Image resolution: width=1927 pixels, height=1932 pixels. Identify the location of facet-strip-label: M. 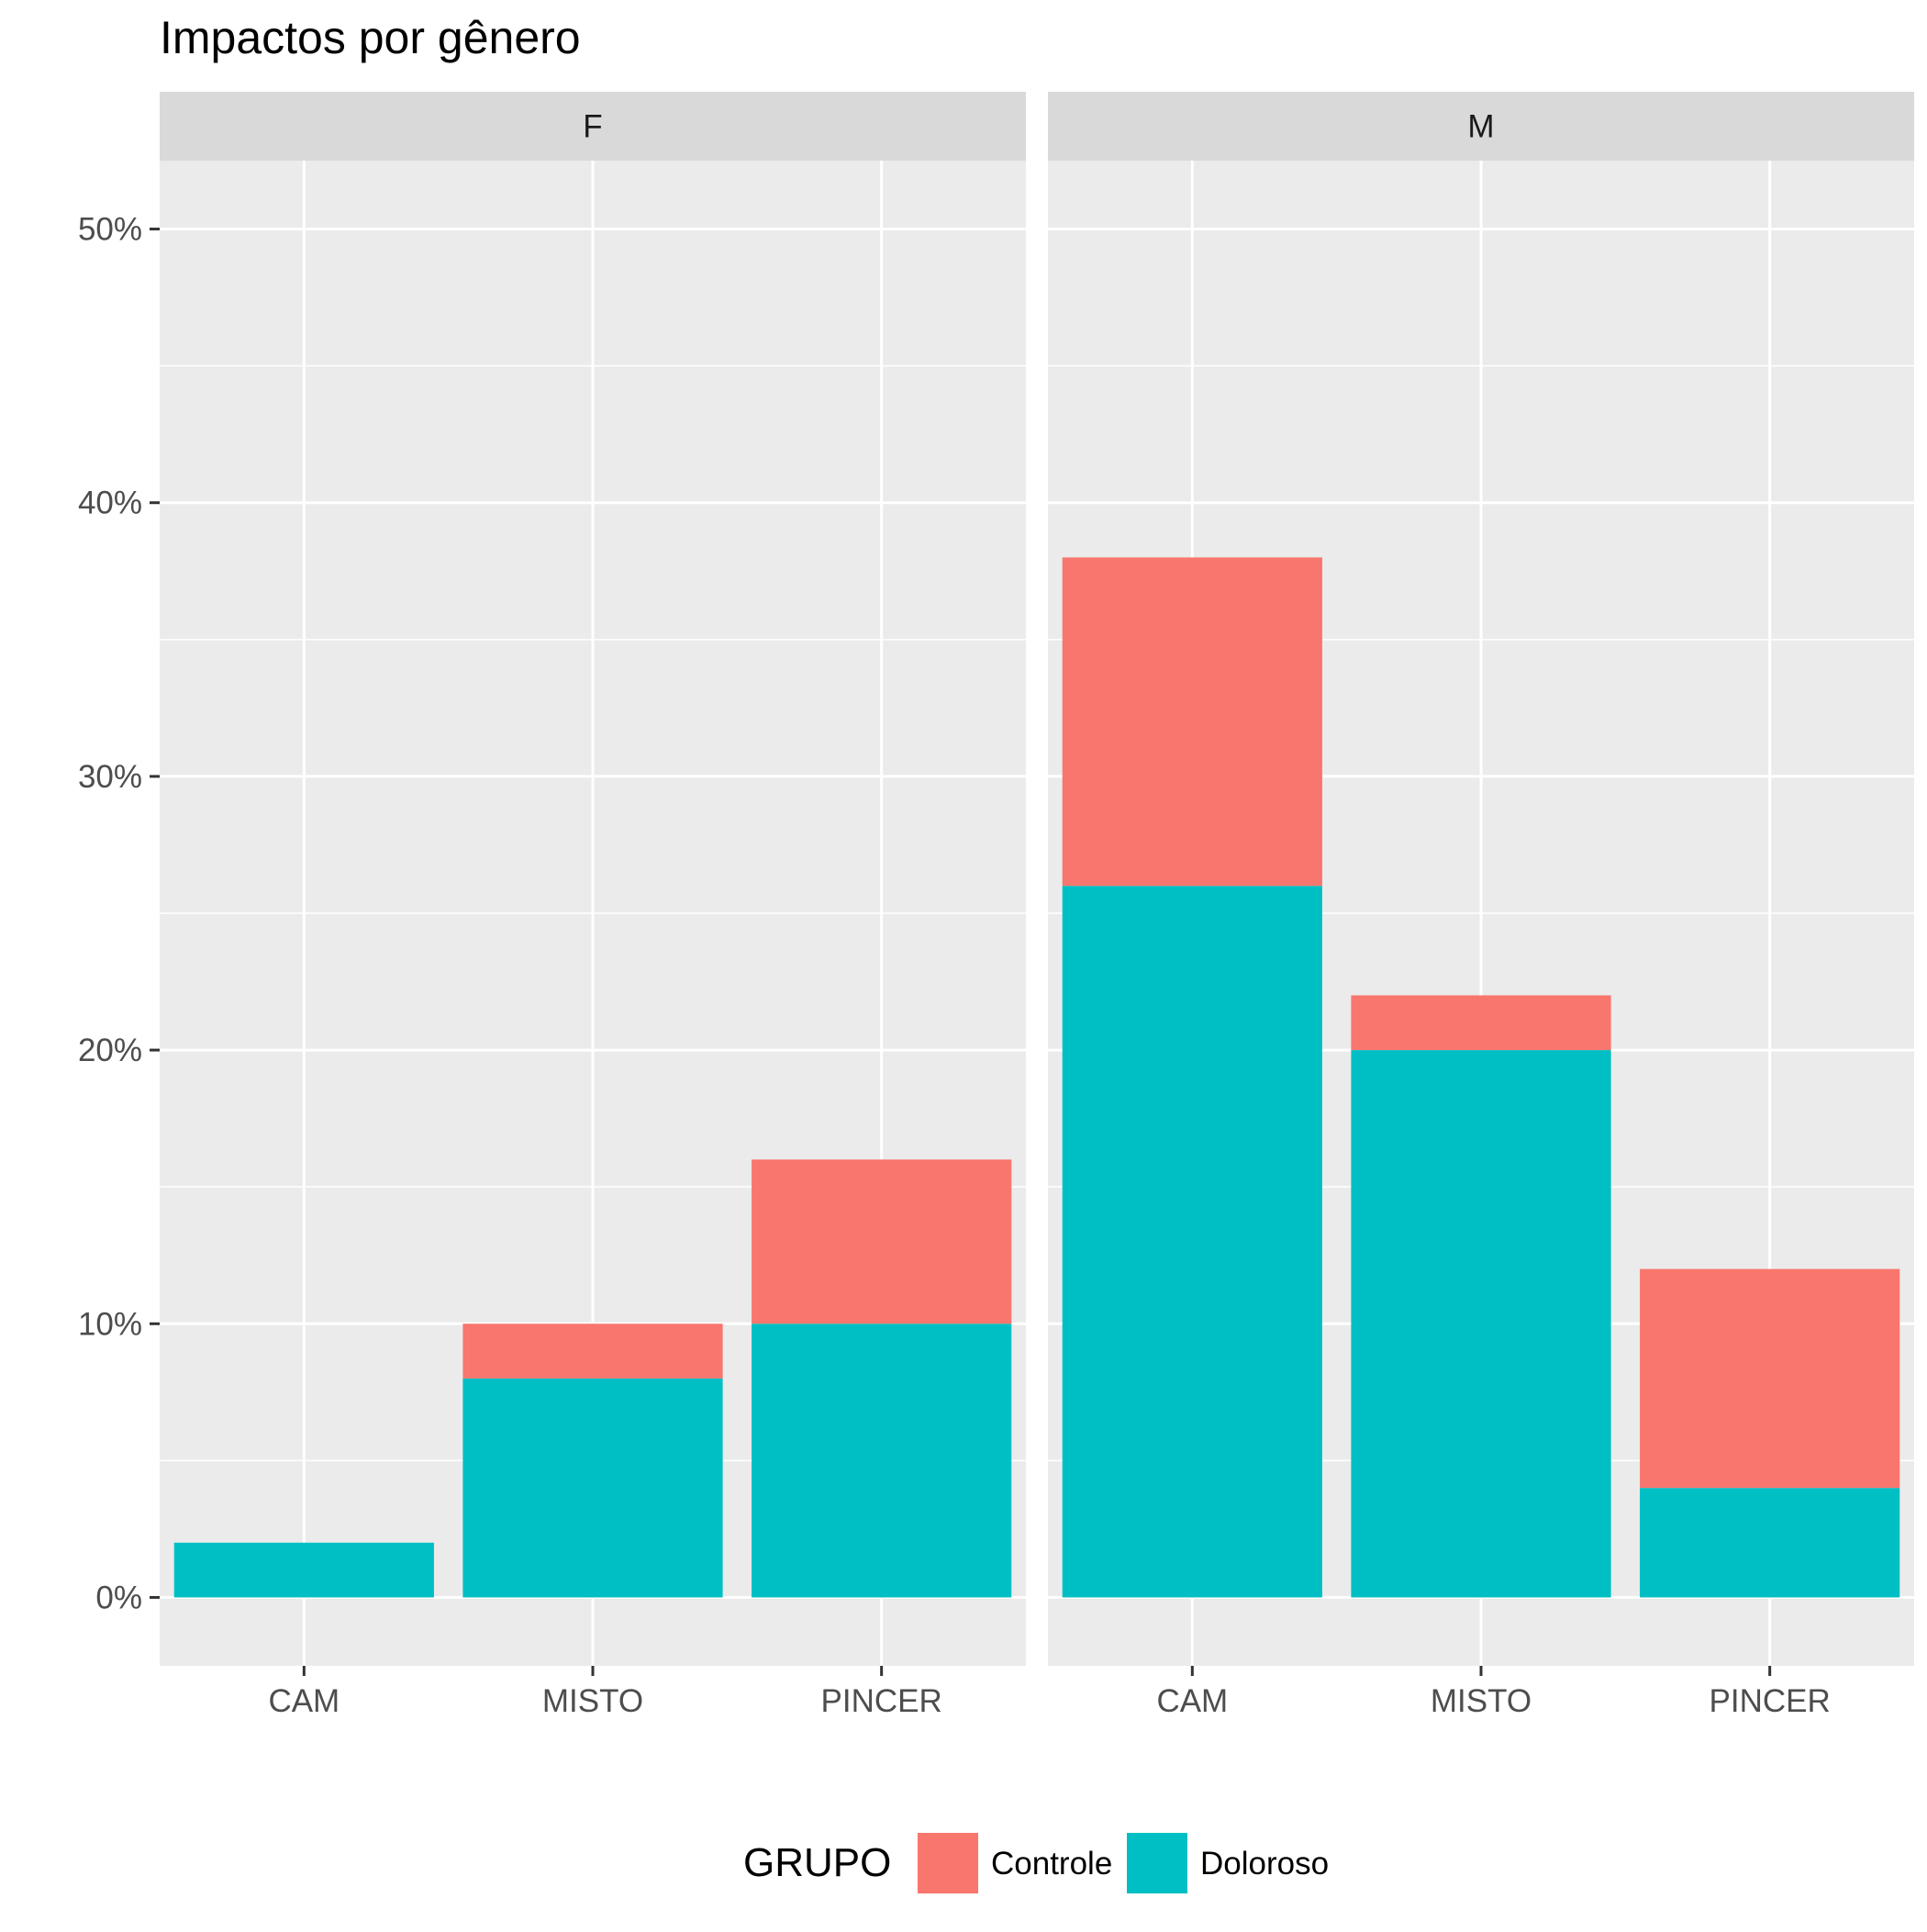
(1480, 127).